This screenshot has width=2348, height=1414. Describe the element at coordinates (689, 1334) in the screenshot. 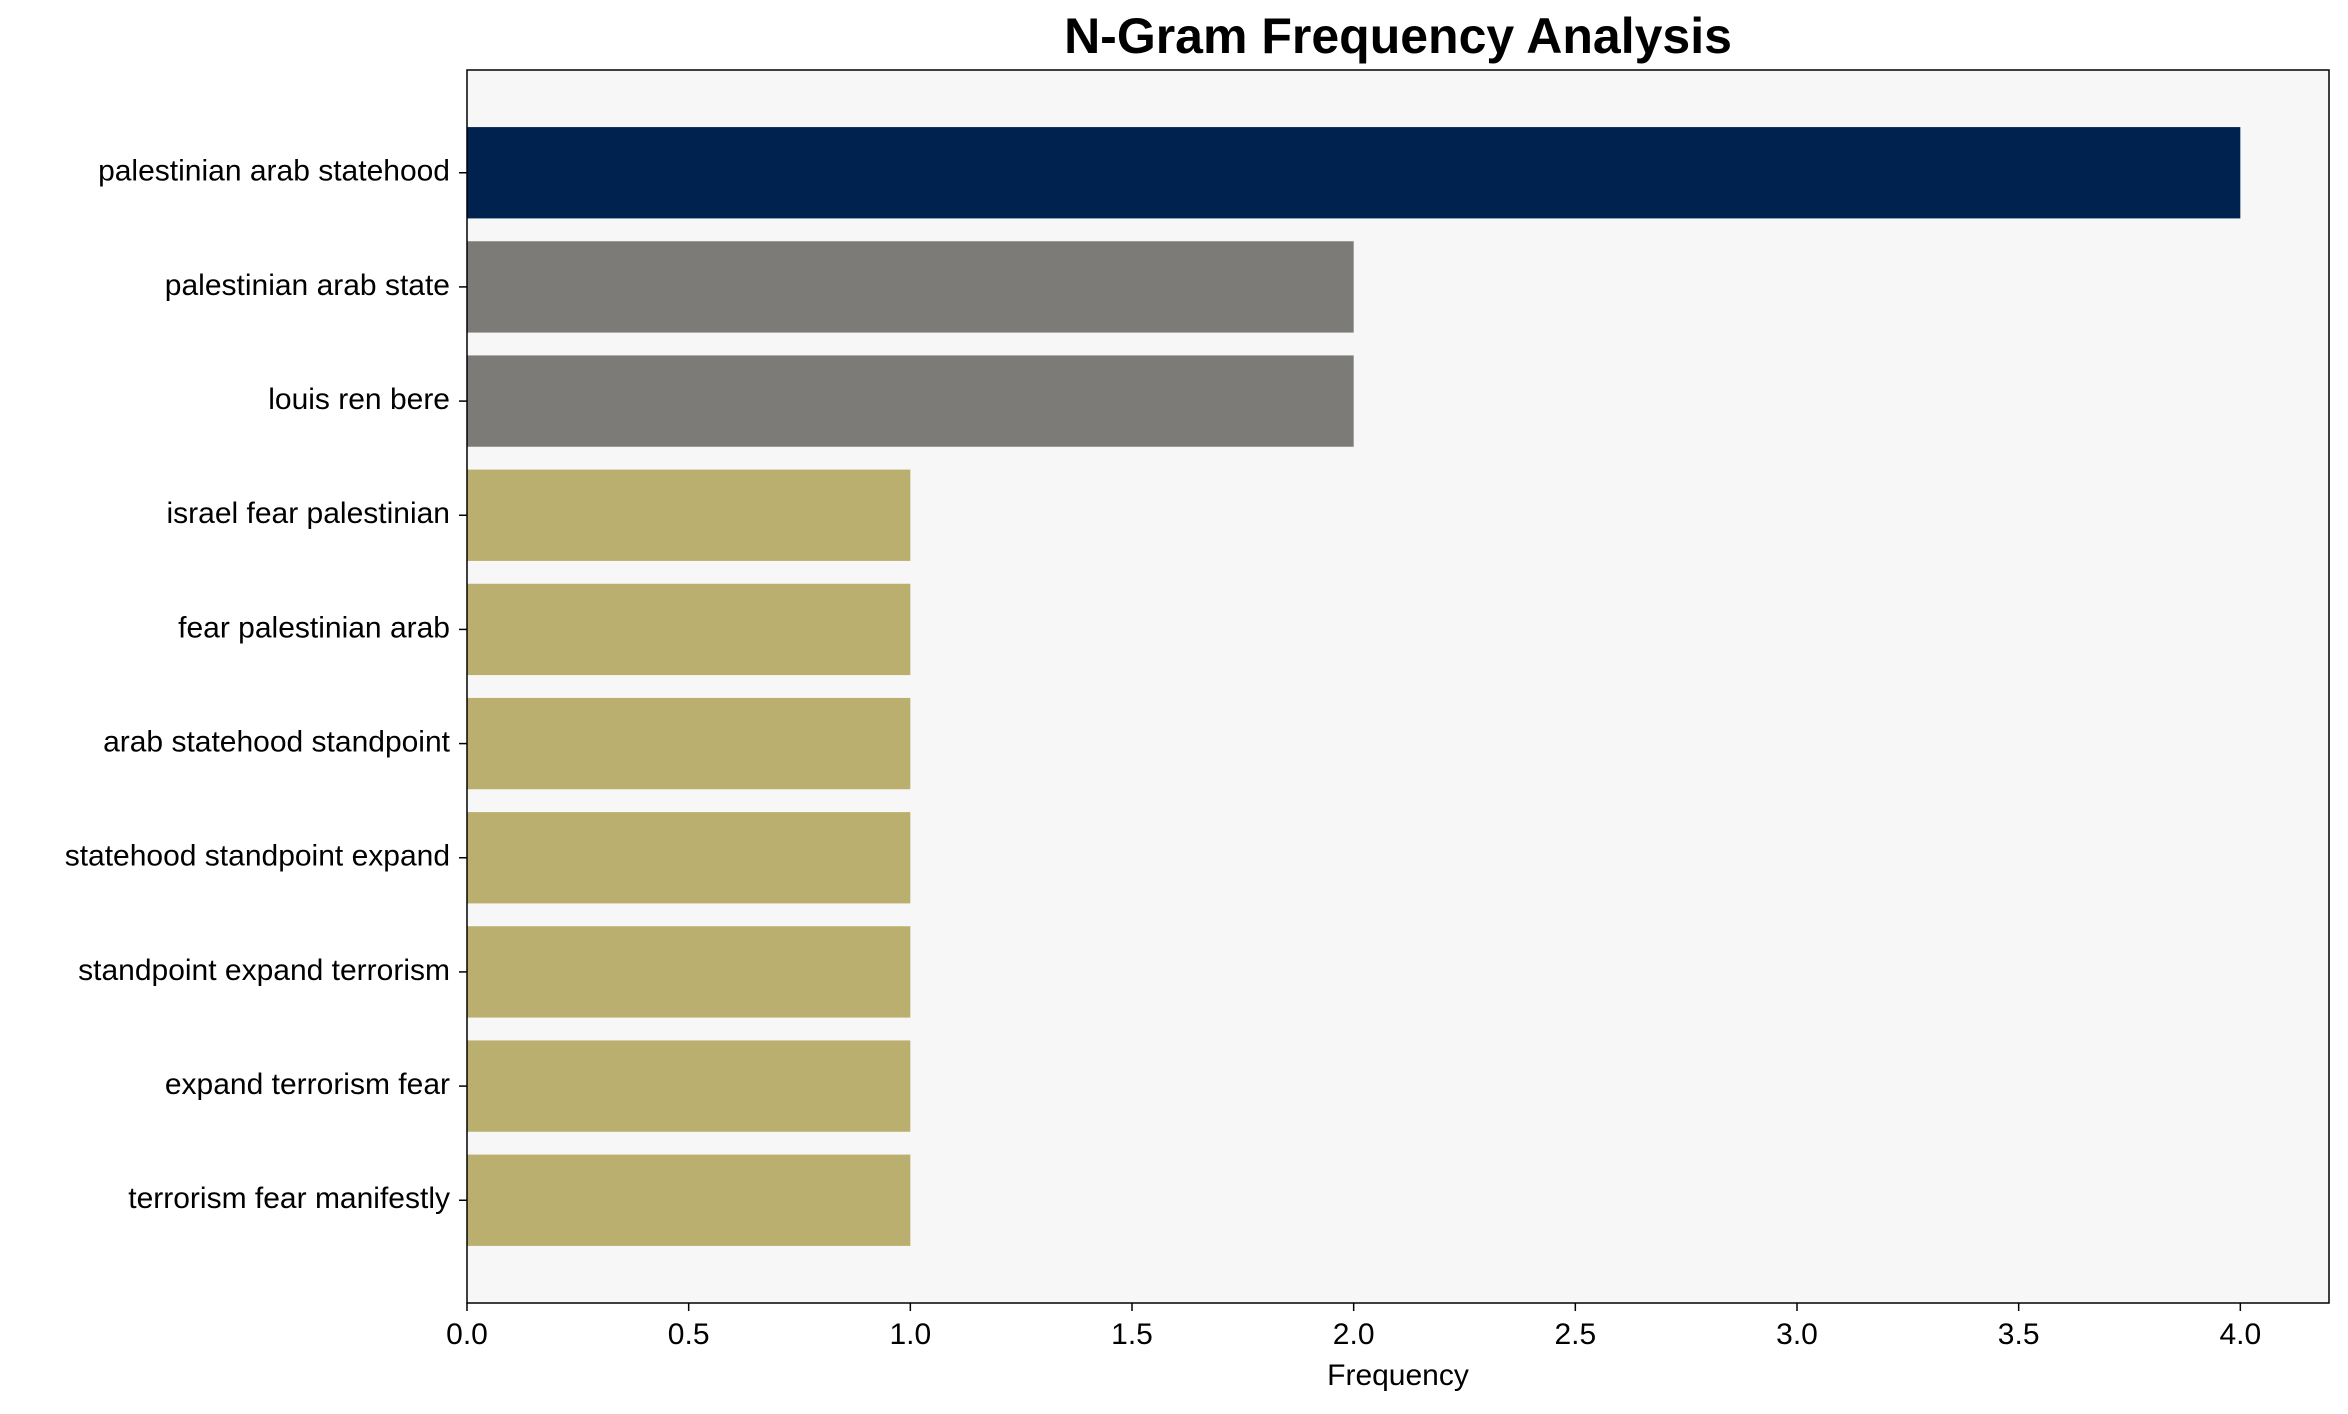

I see `x-tick-label: 0.5` at that location.